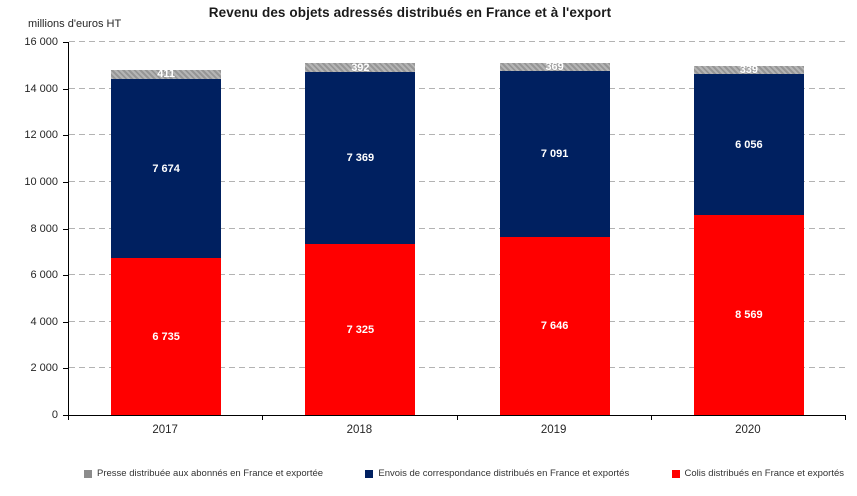 Image resolution: width=857 pixels, height=496 pixels. I want to click on y-tick-label: 8 000, so click(44, 228).